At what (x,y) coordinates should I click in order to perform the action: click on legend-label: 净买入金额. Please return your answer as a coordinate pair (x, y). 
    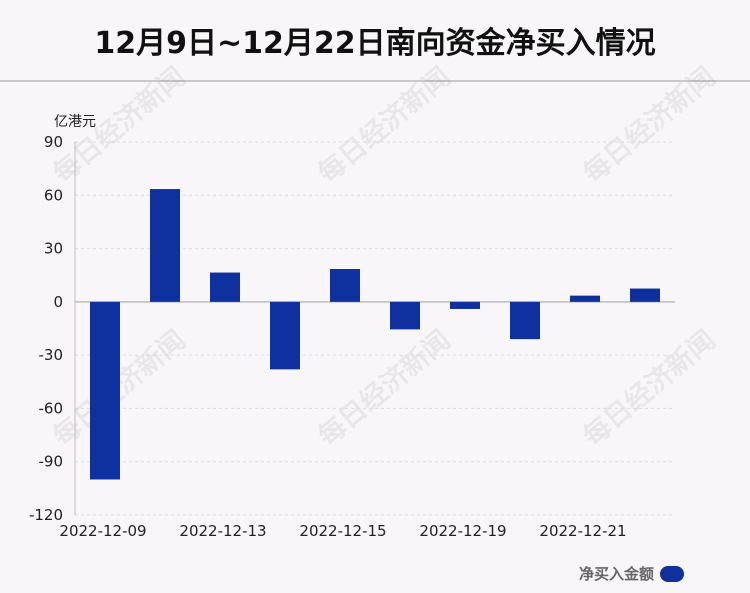
    Looking at the image, I should click on (616, 574).